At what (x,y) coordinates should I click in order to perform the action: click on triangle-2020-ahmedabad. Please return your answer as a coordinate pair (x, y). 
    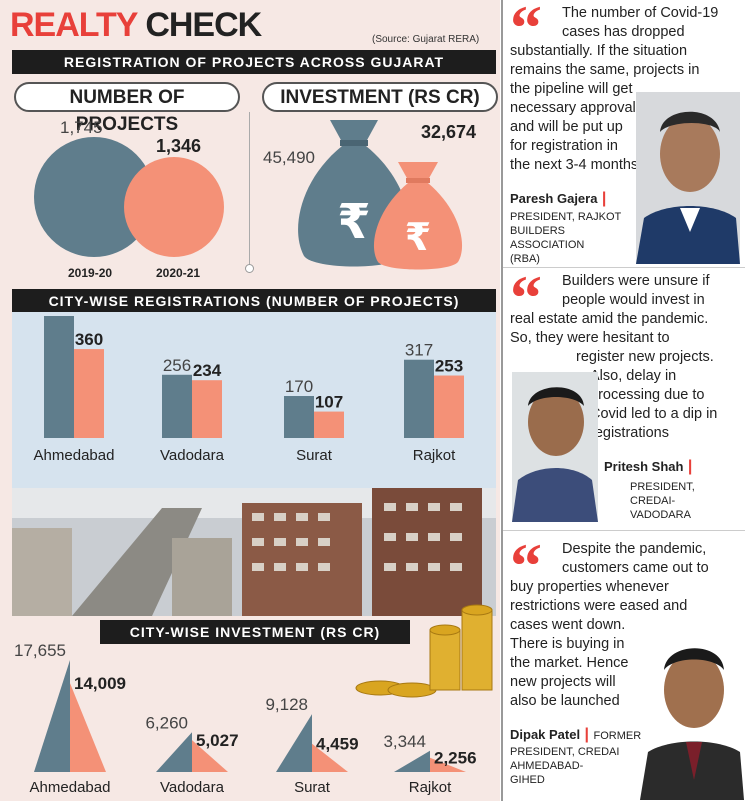
    Looking at the image, I should click on (88, 727).